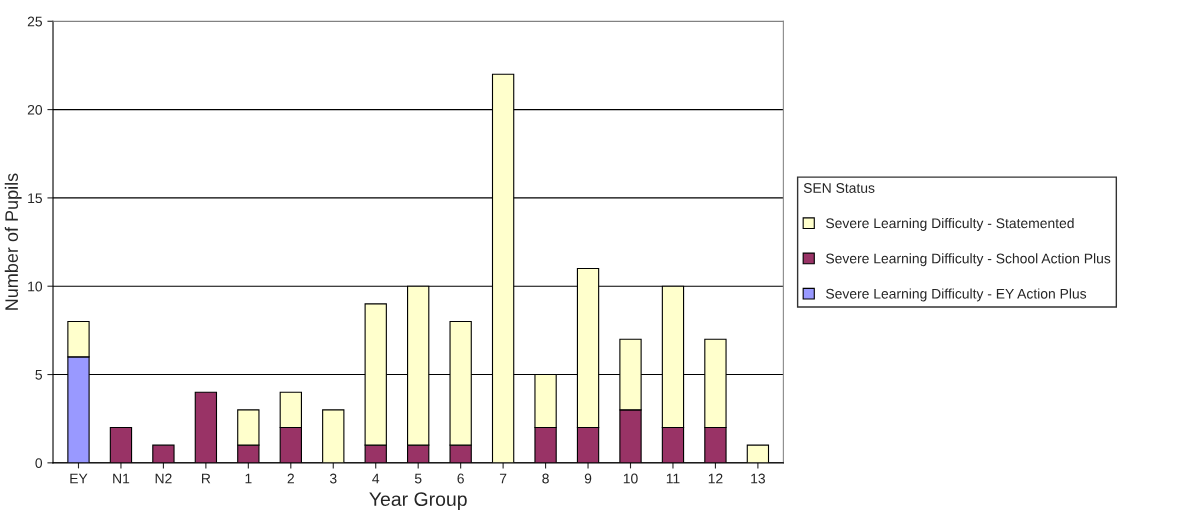  What do you see at coordinates (839, 188) in the screenshot?
I see `legend-title: SEN Status` at bounding box center [839, 188].